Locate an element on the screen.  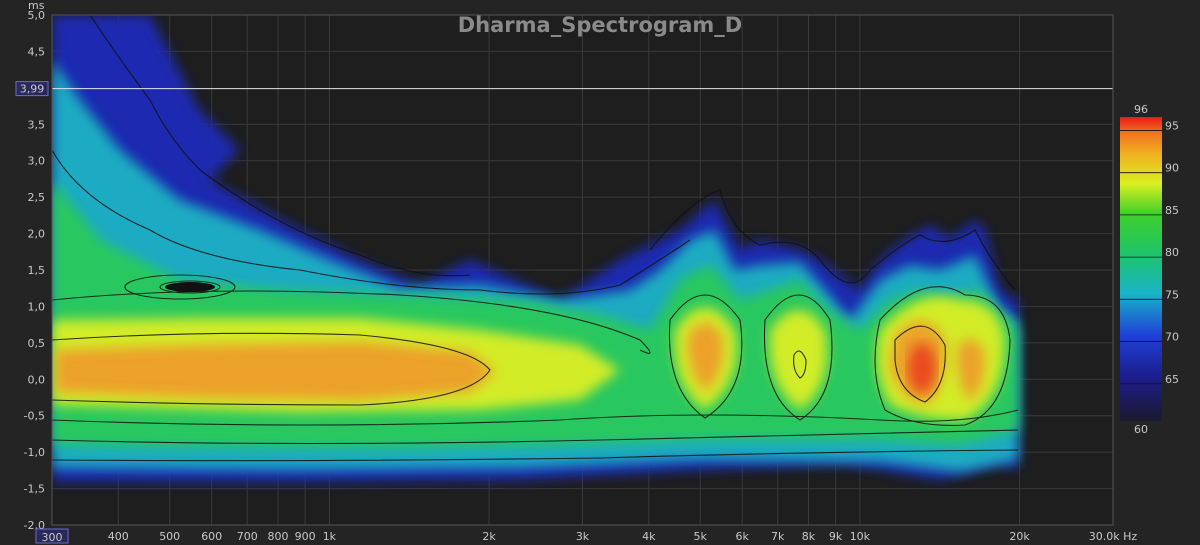
y-tick-label: -1,5 is located at coordinates (34, 489).